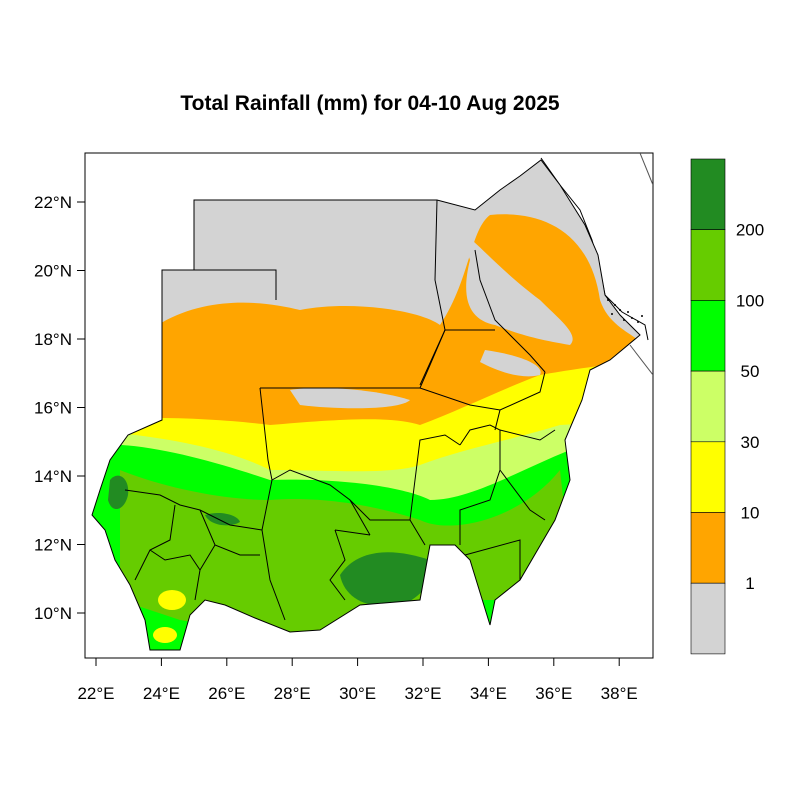 The image size is (800, 800). Describe the element at coordinates (370, 103) in the screenshot. I see `map-title: Total Rainfall (mm) for 04-10 Aug 2025` at that location.